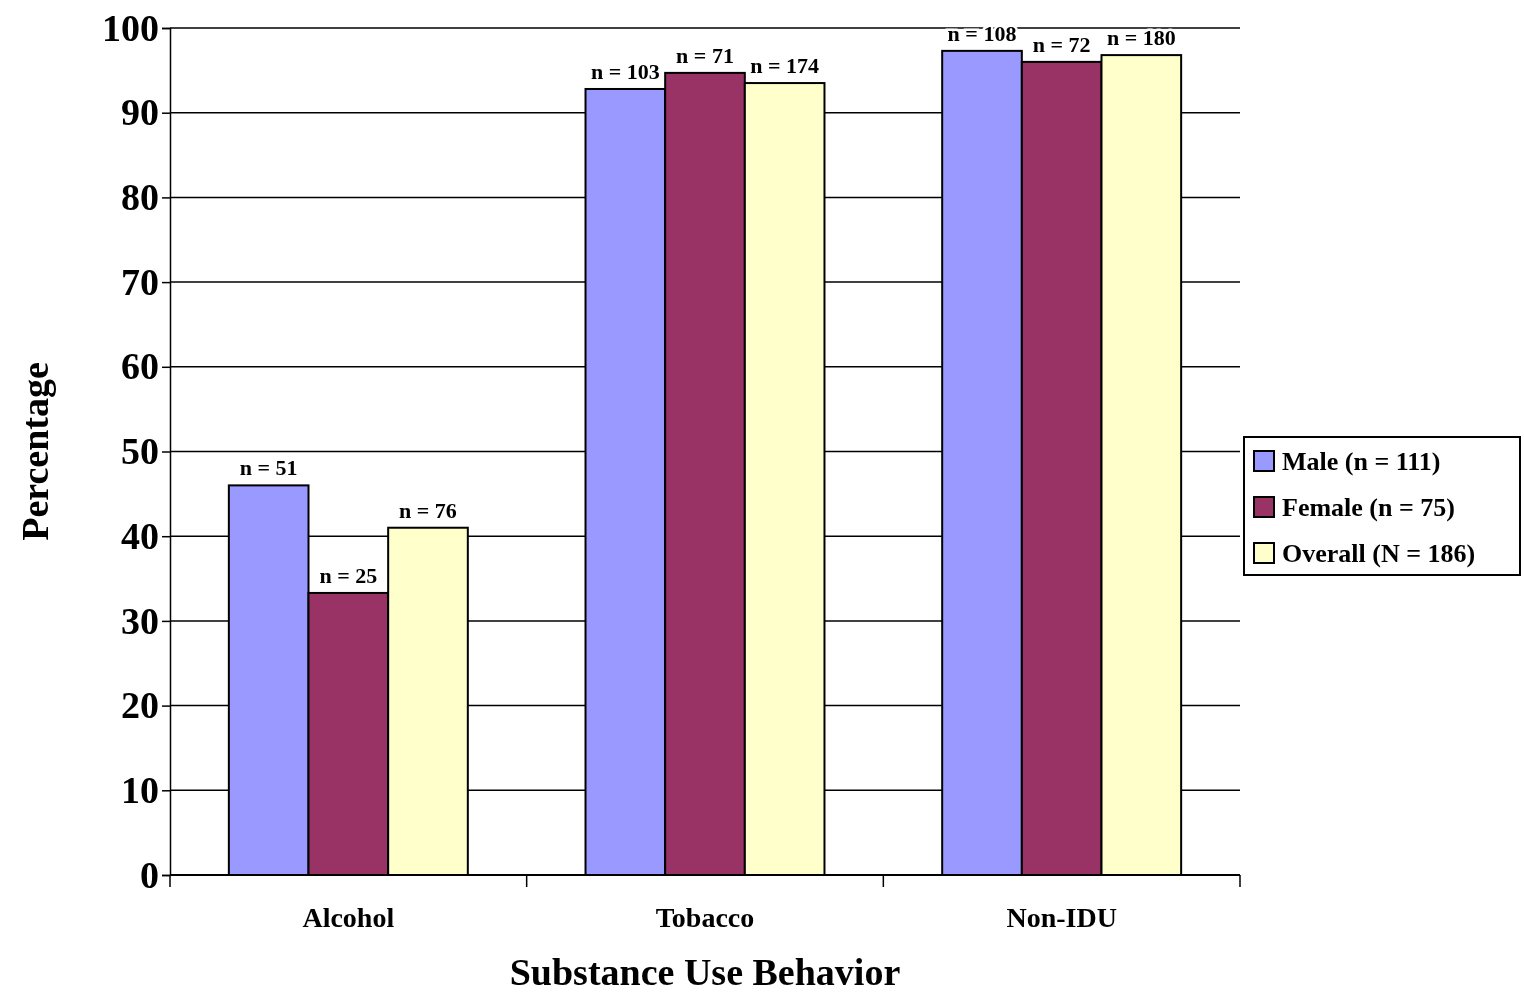 The height and width of the screenshot is (992, 1524). I want to click on legend-label: Female (n = 75), so click(1368, 507).